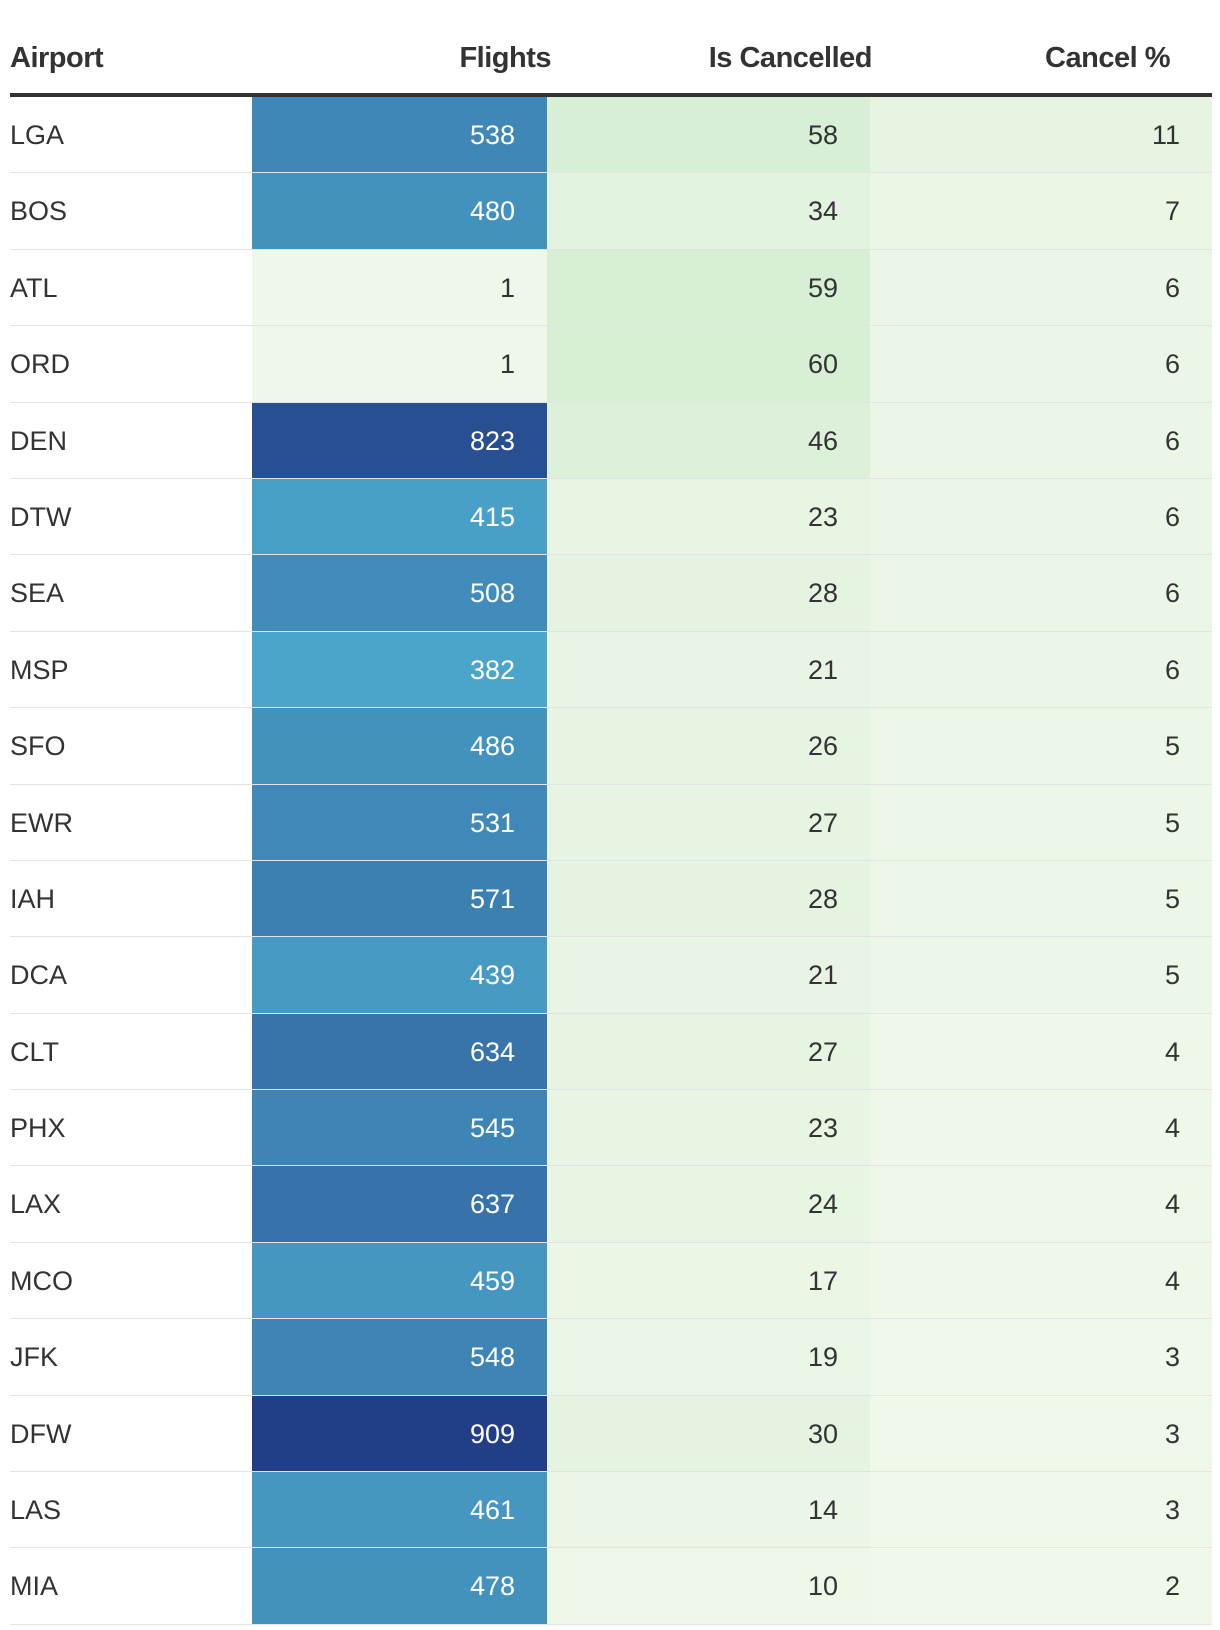  I want to click on is-cancelled-cell: 58, so click(708, 135).